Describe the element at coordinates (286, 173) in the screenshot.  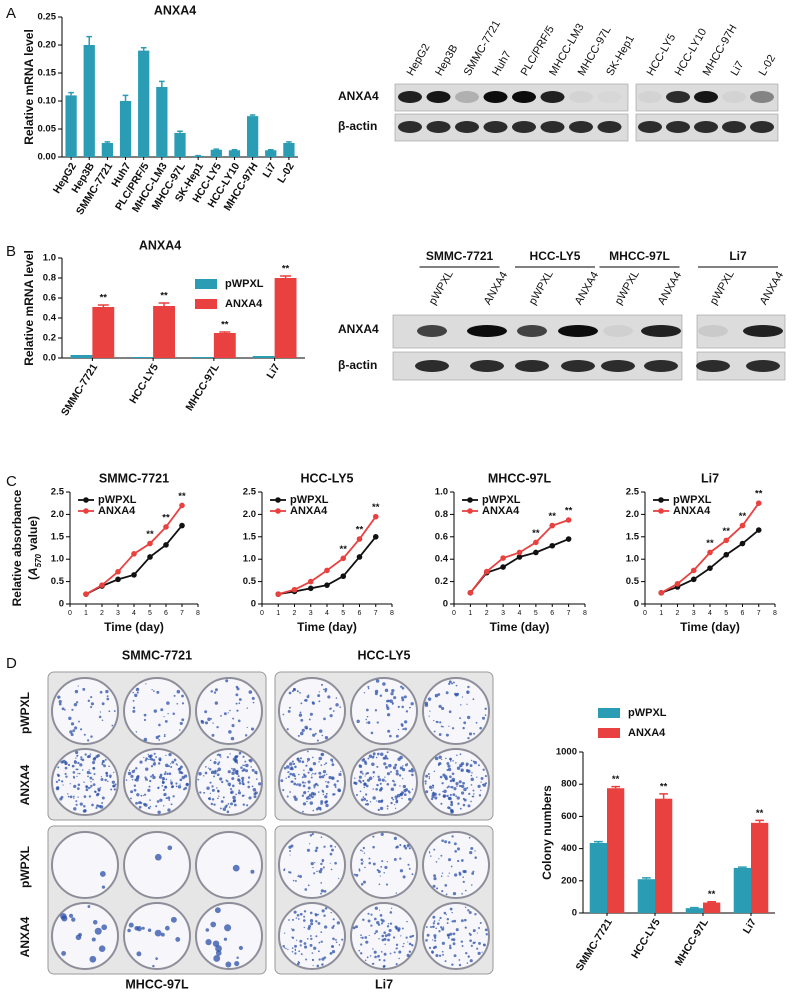
I see `x-tick-label: L-02` at that location.